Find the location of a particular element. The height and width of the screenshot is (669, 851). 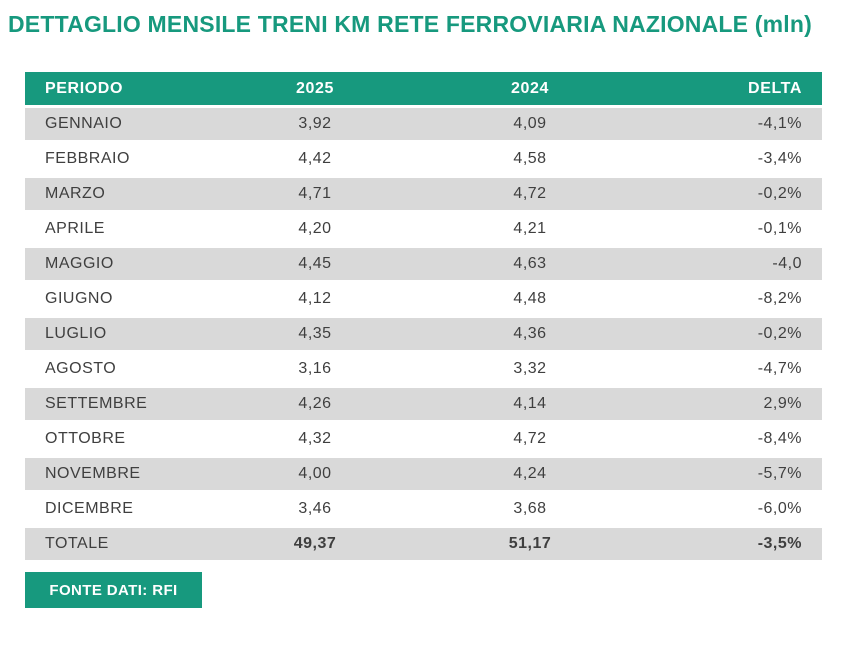

cell-delta: -6,0% is located at coordinates (723, 510).